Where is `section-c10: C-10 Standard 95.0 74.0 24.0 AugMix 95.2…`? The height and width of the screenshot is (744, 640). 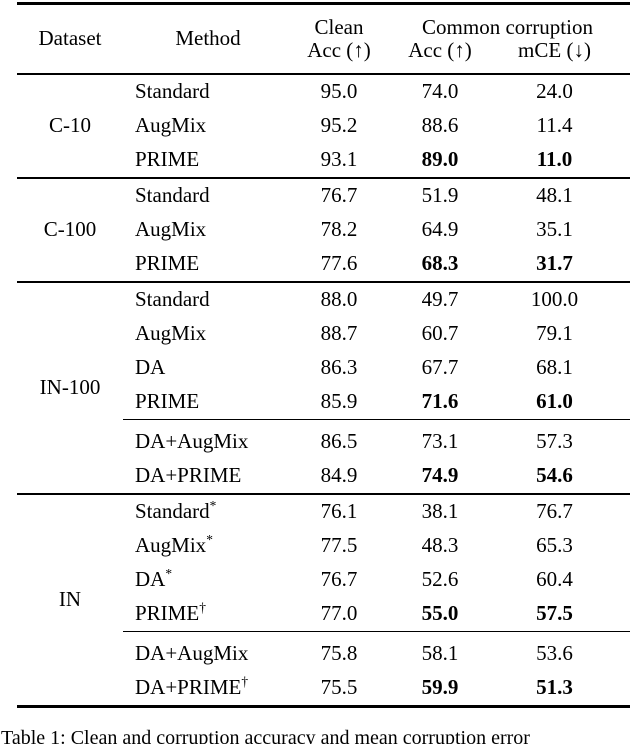 section-c10: C-10 Standard 95.0 74.0 24.0 AugMix 95.2… is located at coordinates (323, 126).